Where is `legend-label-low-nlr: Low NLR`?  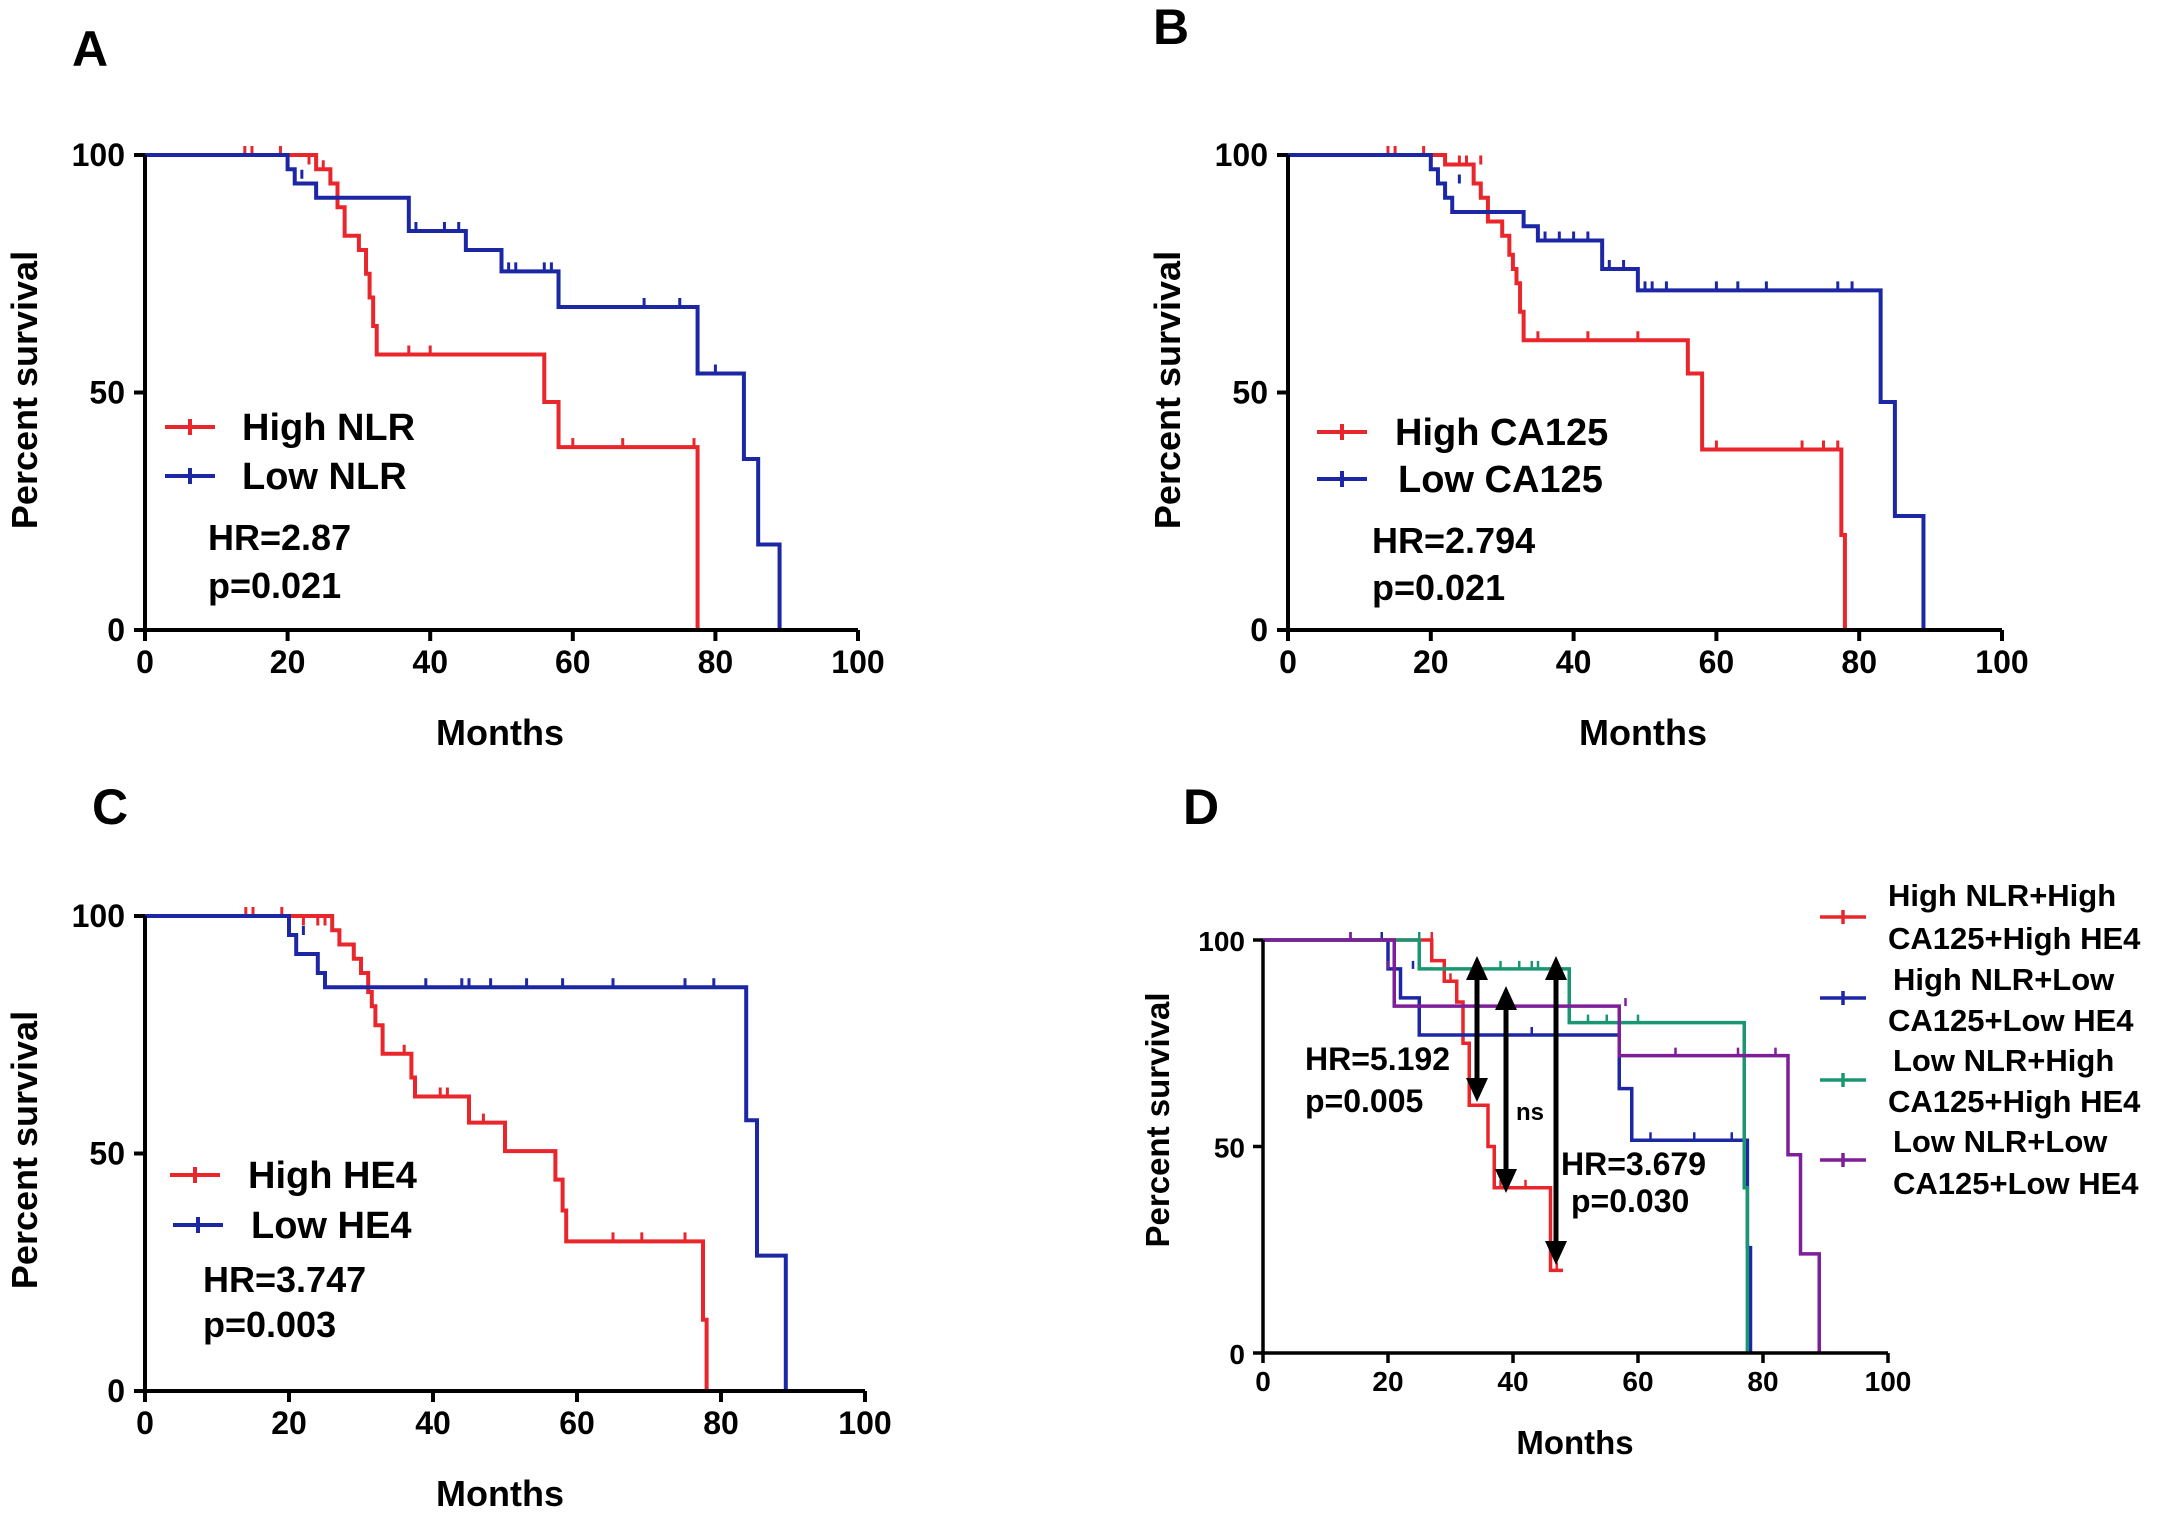
legend-label-low-nlr: Low NLR is located at coordinates (324, 477).